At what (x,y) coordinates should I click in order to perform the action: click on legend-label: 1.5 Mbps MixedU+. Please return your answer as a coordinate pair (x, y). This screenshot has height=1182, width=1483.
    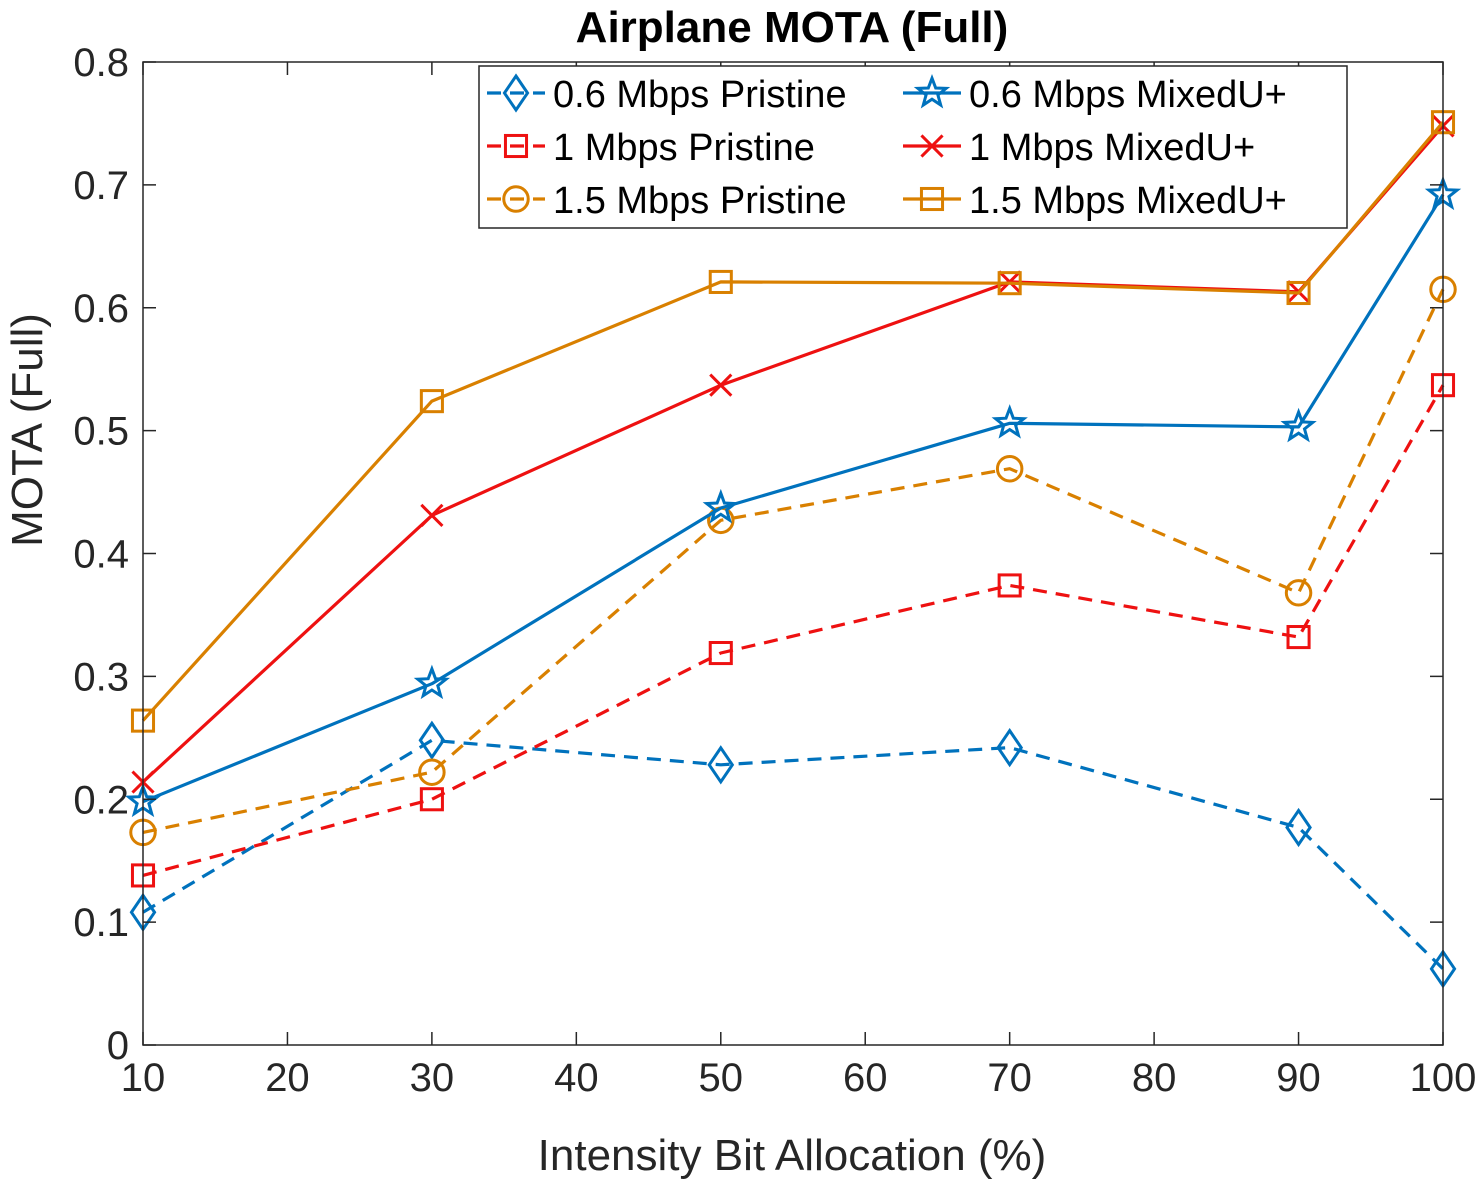
    Looking at the image, I should click on (1128, 201).